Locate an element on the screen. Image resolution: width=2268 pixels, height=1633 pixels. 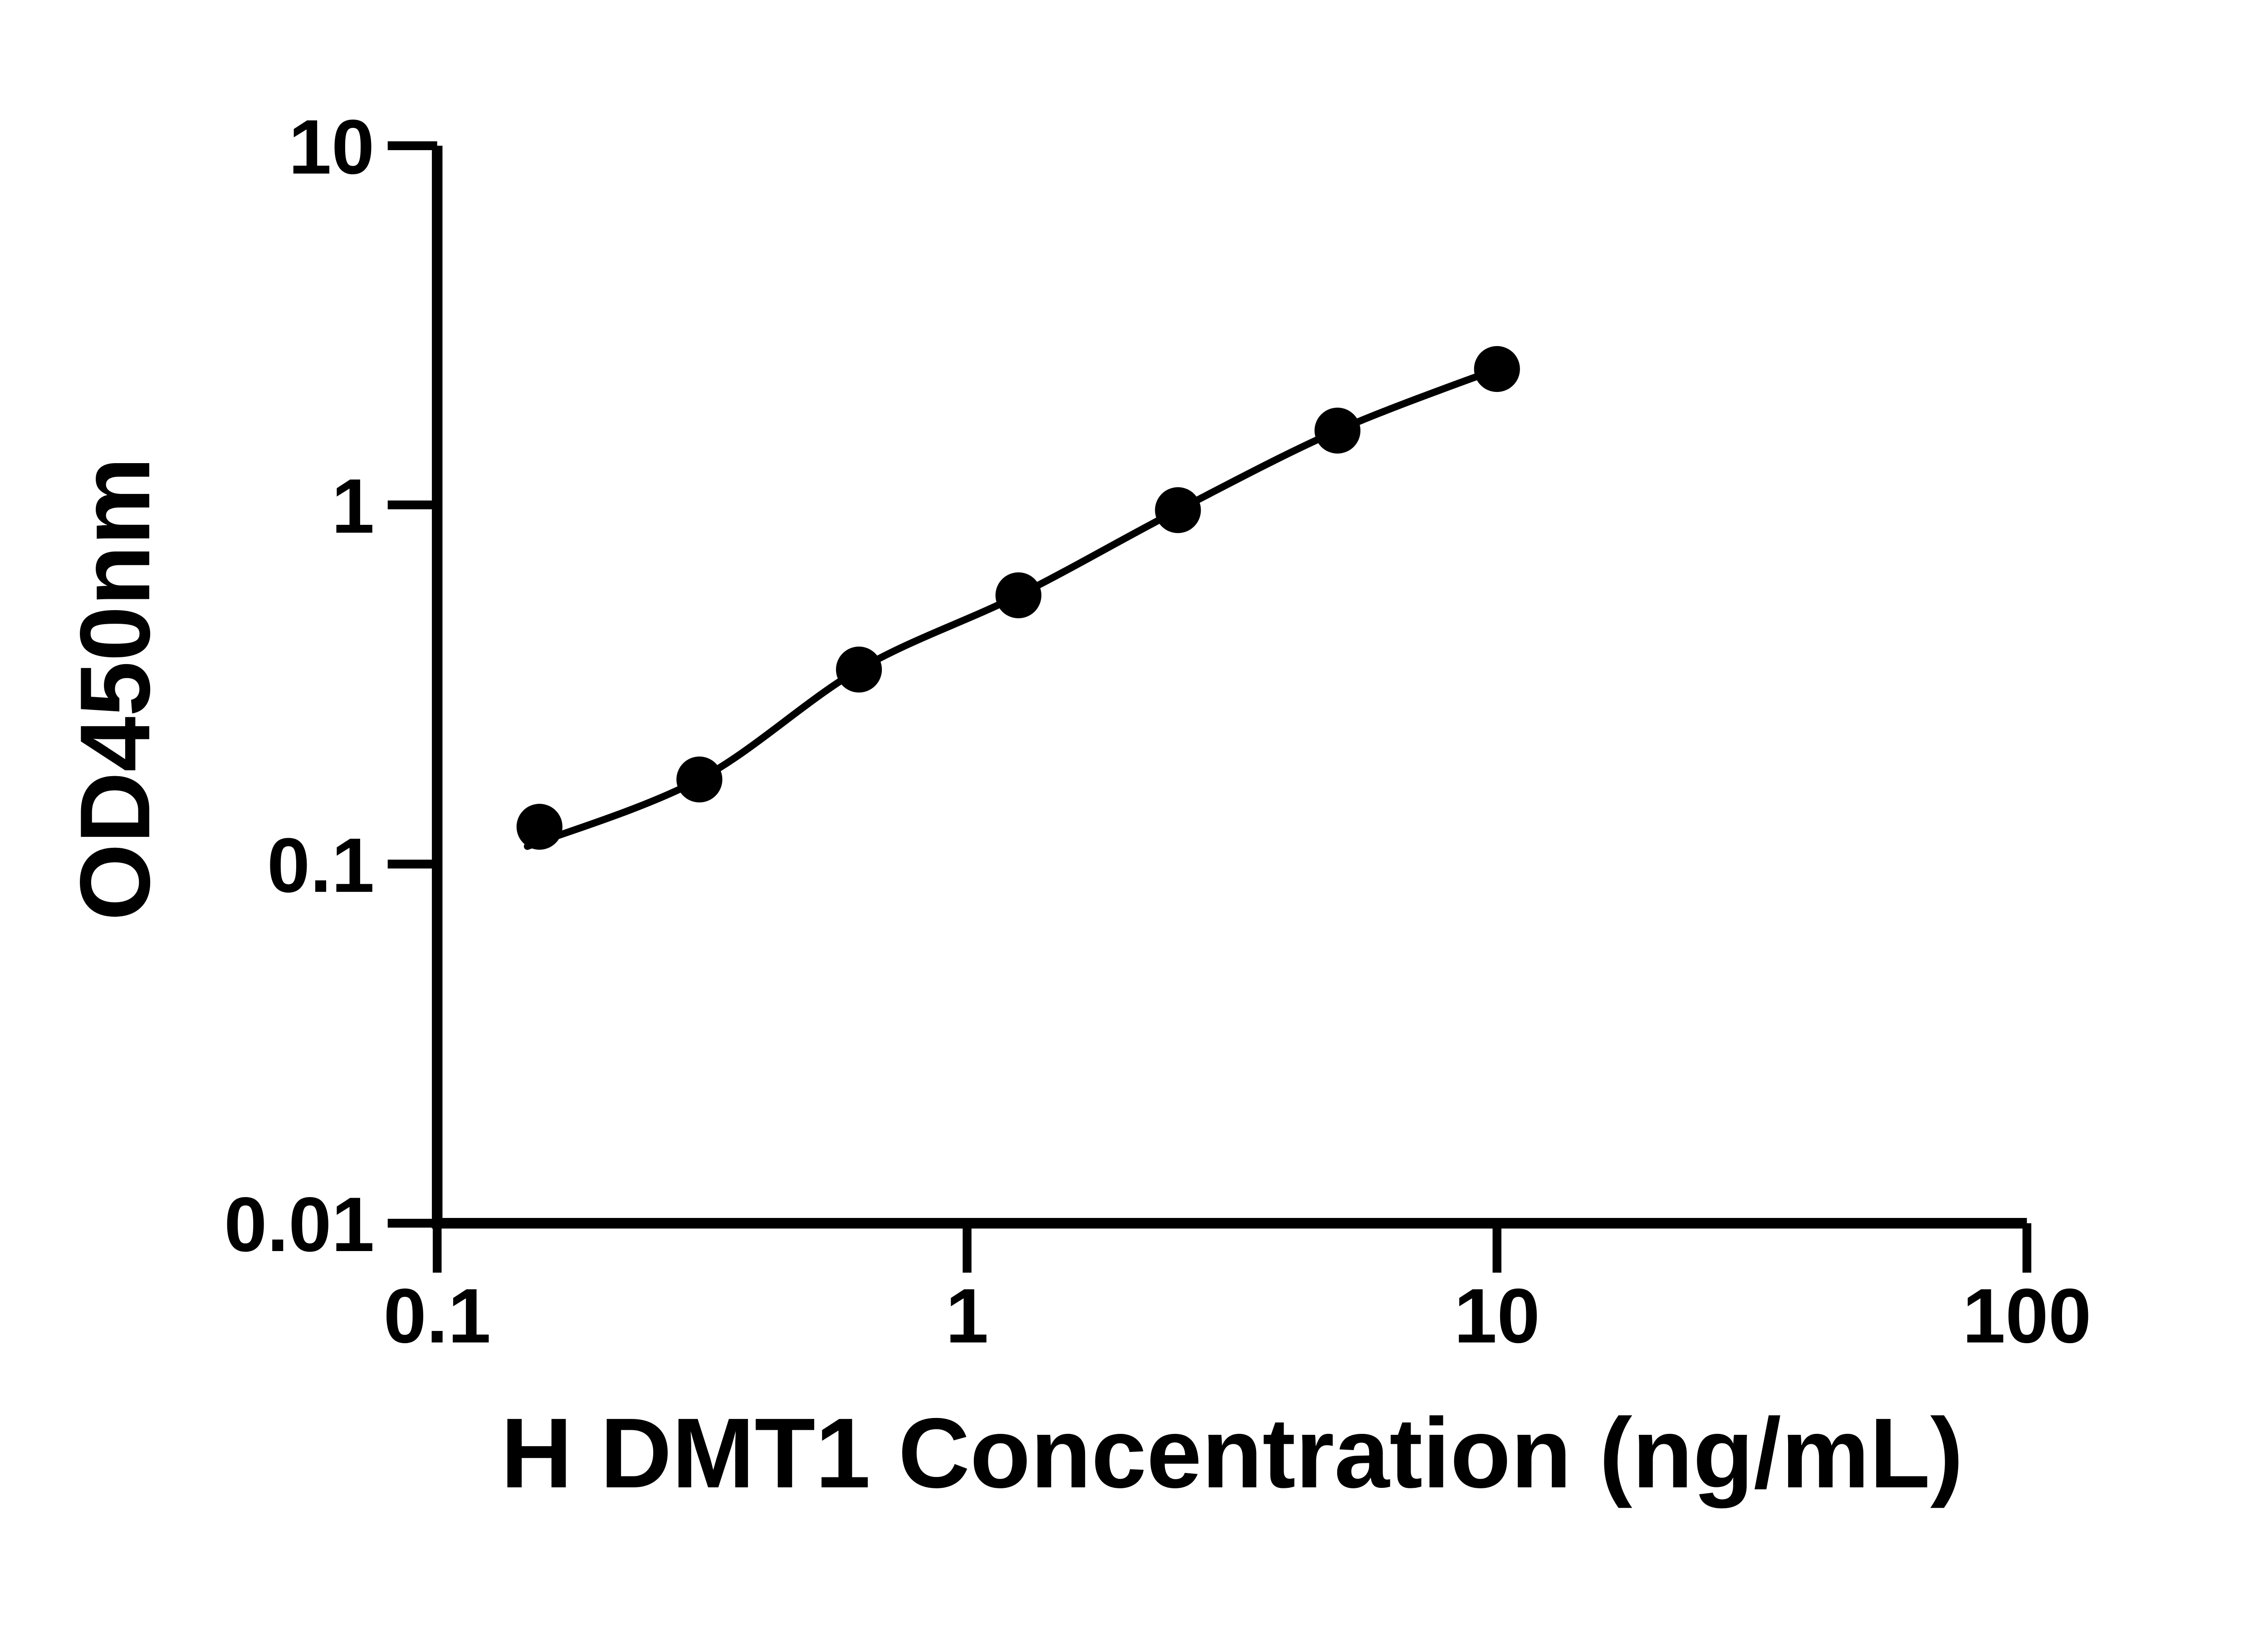
x-axis-title: H DMT1 Concentration (ng/mL) is located at coordinates (1232, 1453).